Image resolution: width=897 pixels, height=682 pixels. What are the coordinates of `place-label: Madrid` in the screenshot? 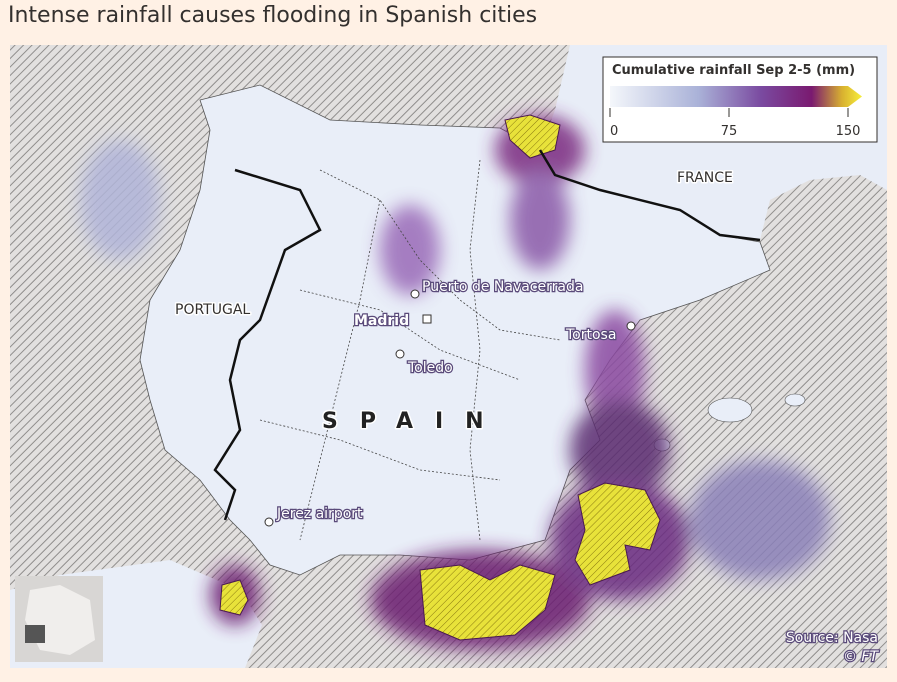 It's located at (381, 321).